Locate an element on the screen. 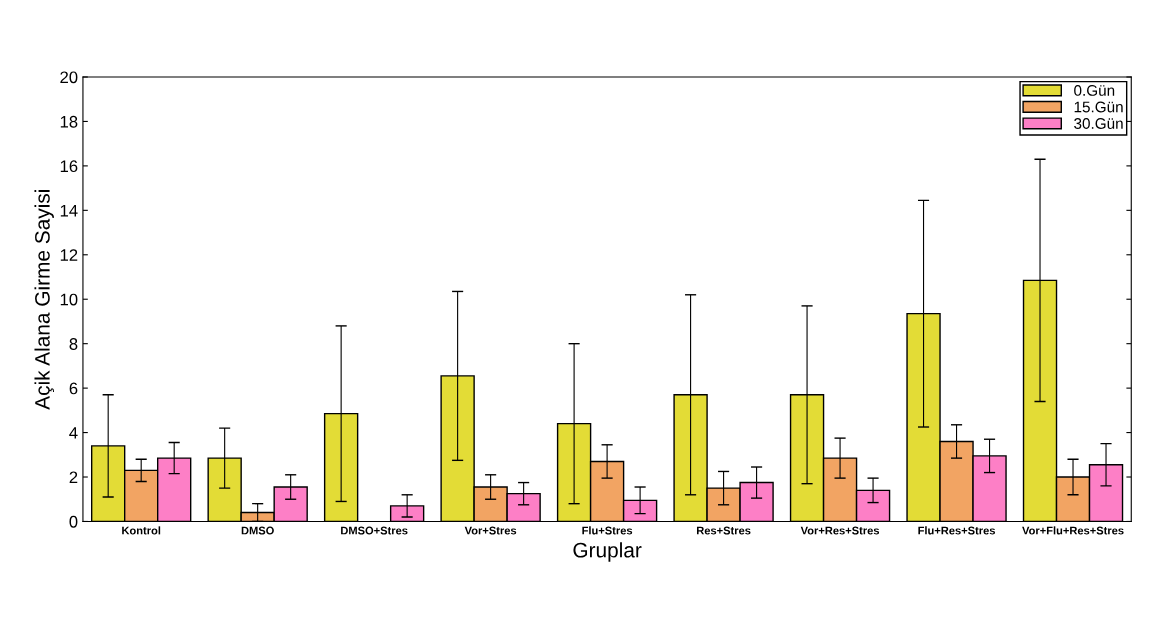  y-tick-label: 6 is located at coordinates (73, 388).